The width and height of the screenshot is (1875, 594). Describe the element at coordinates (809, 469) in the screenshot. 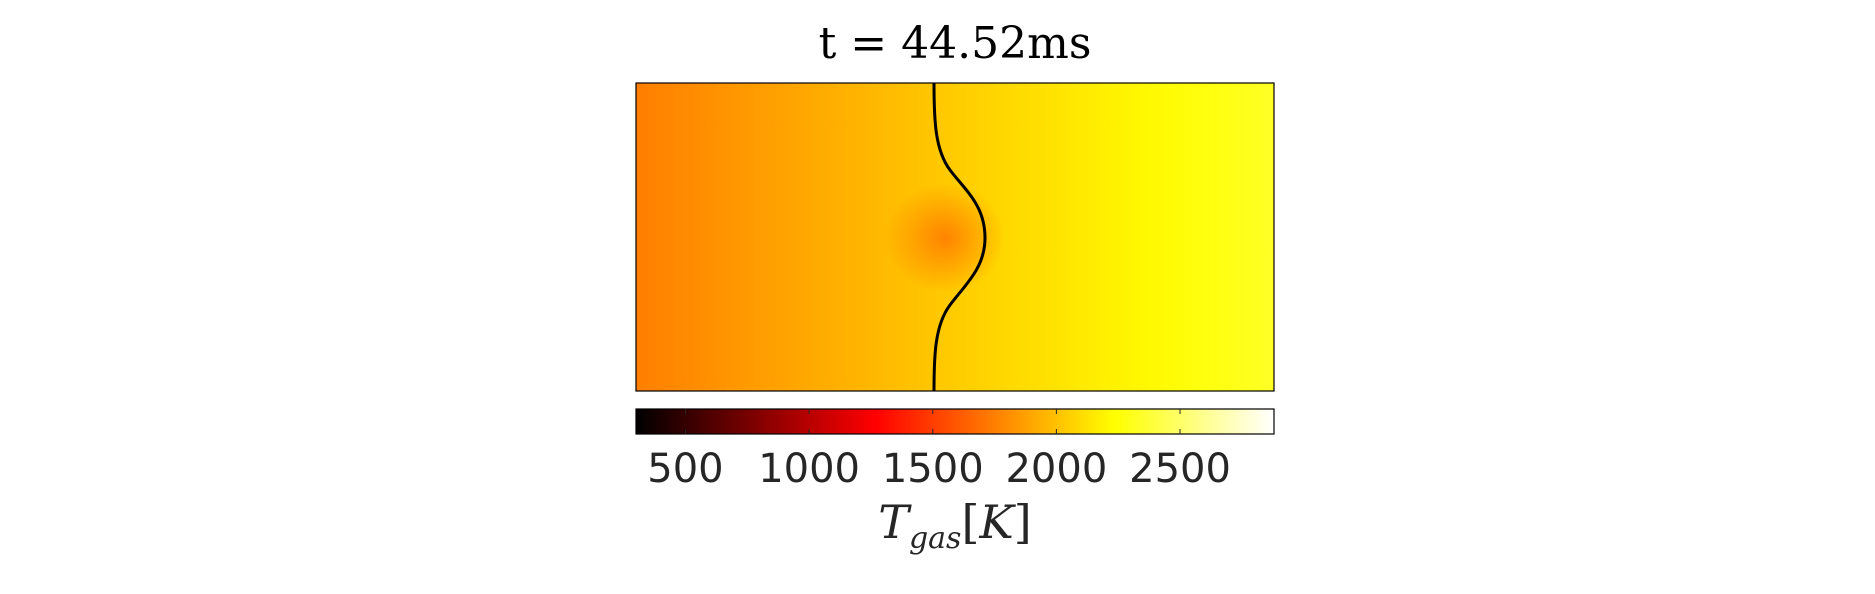

I see `colorbar-tick-label-1000: 1000` at that location.